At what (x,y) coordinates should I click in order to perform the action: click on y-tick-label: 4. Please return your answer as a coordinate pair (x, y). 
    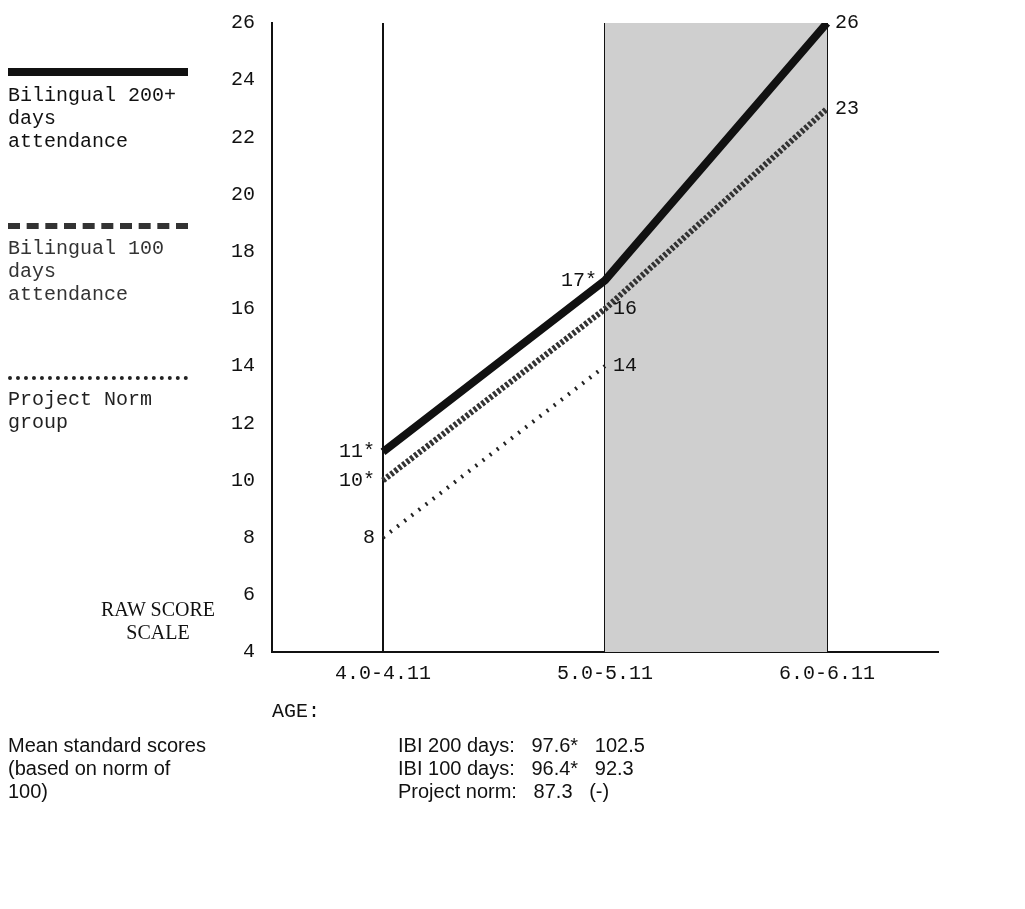
    Looking at the image, I should click on (248, 652).